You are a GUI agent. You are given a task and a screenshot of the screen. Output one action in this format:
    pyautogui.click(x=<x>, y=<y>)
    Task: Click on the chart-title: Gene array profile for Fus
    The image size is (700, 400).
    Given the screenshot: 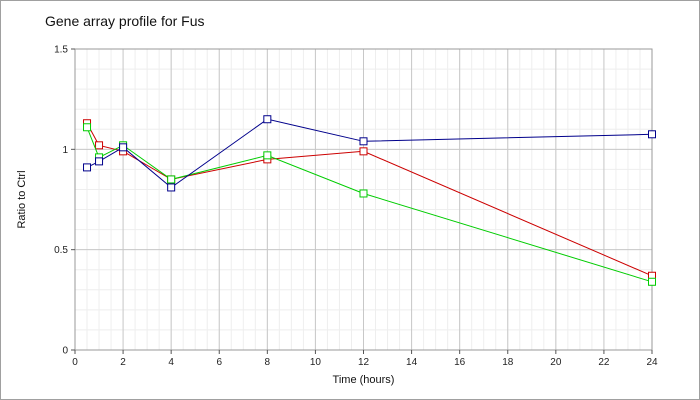 What is the action you would take?
    pyautogui.click(x=125, y=21)
    